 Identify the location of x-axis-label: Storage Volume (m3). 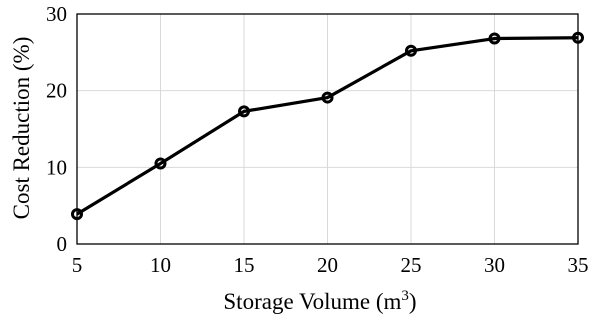
(319, 301).